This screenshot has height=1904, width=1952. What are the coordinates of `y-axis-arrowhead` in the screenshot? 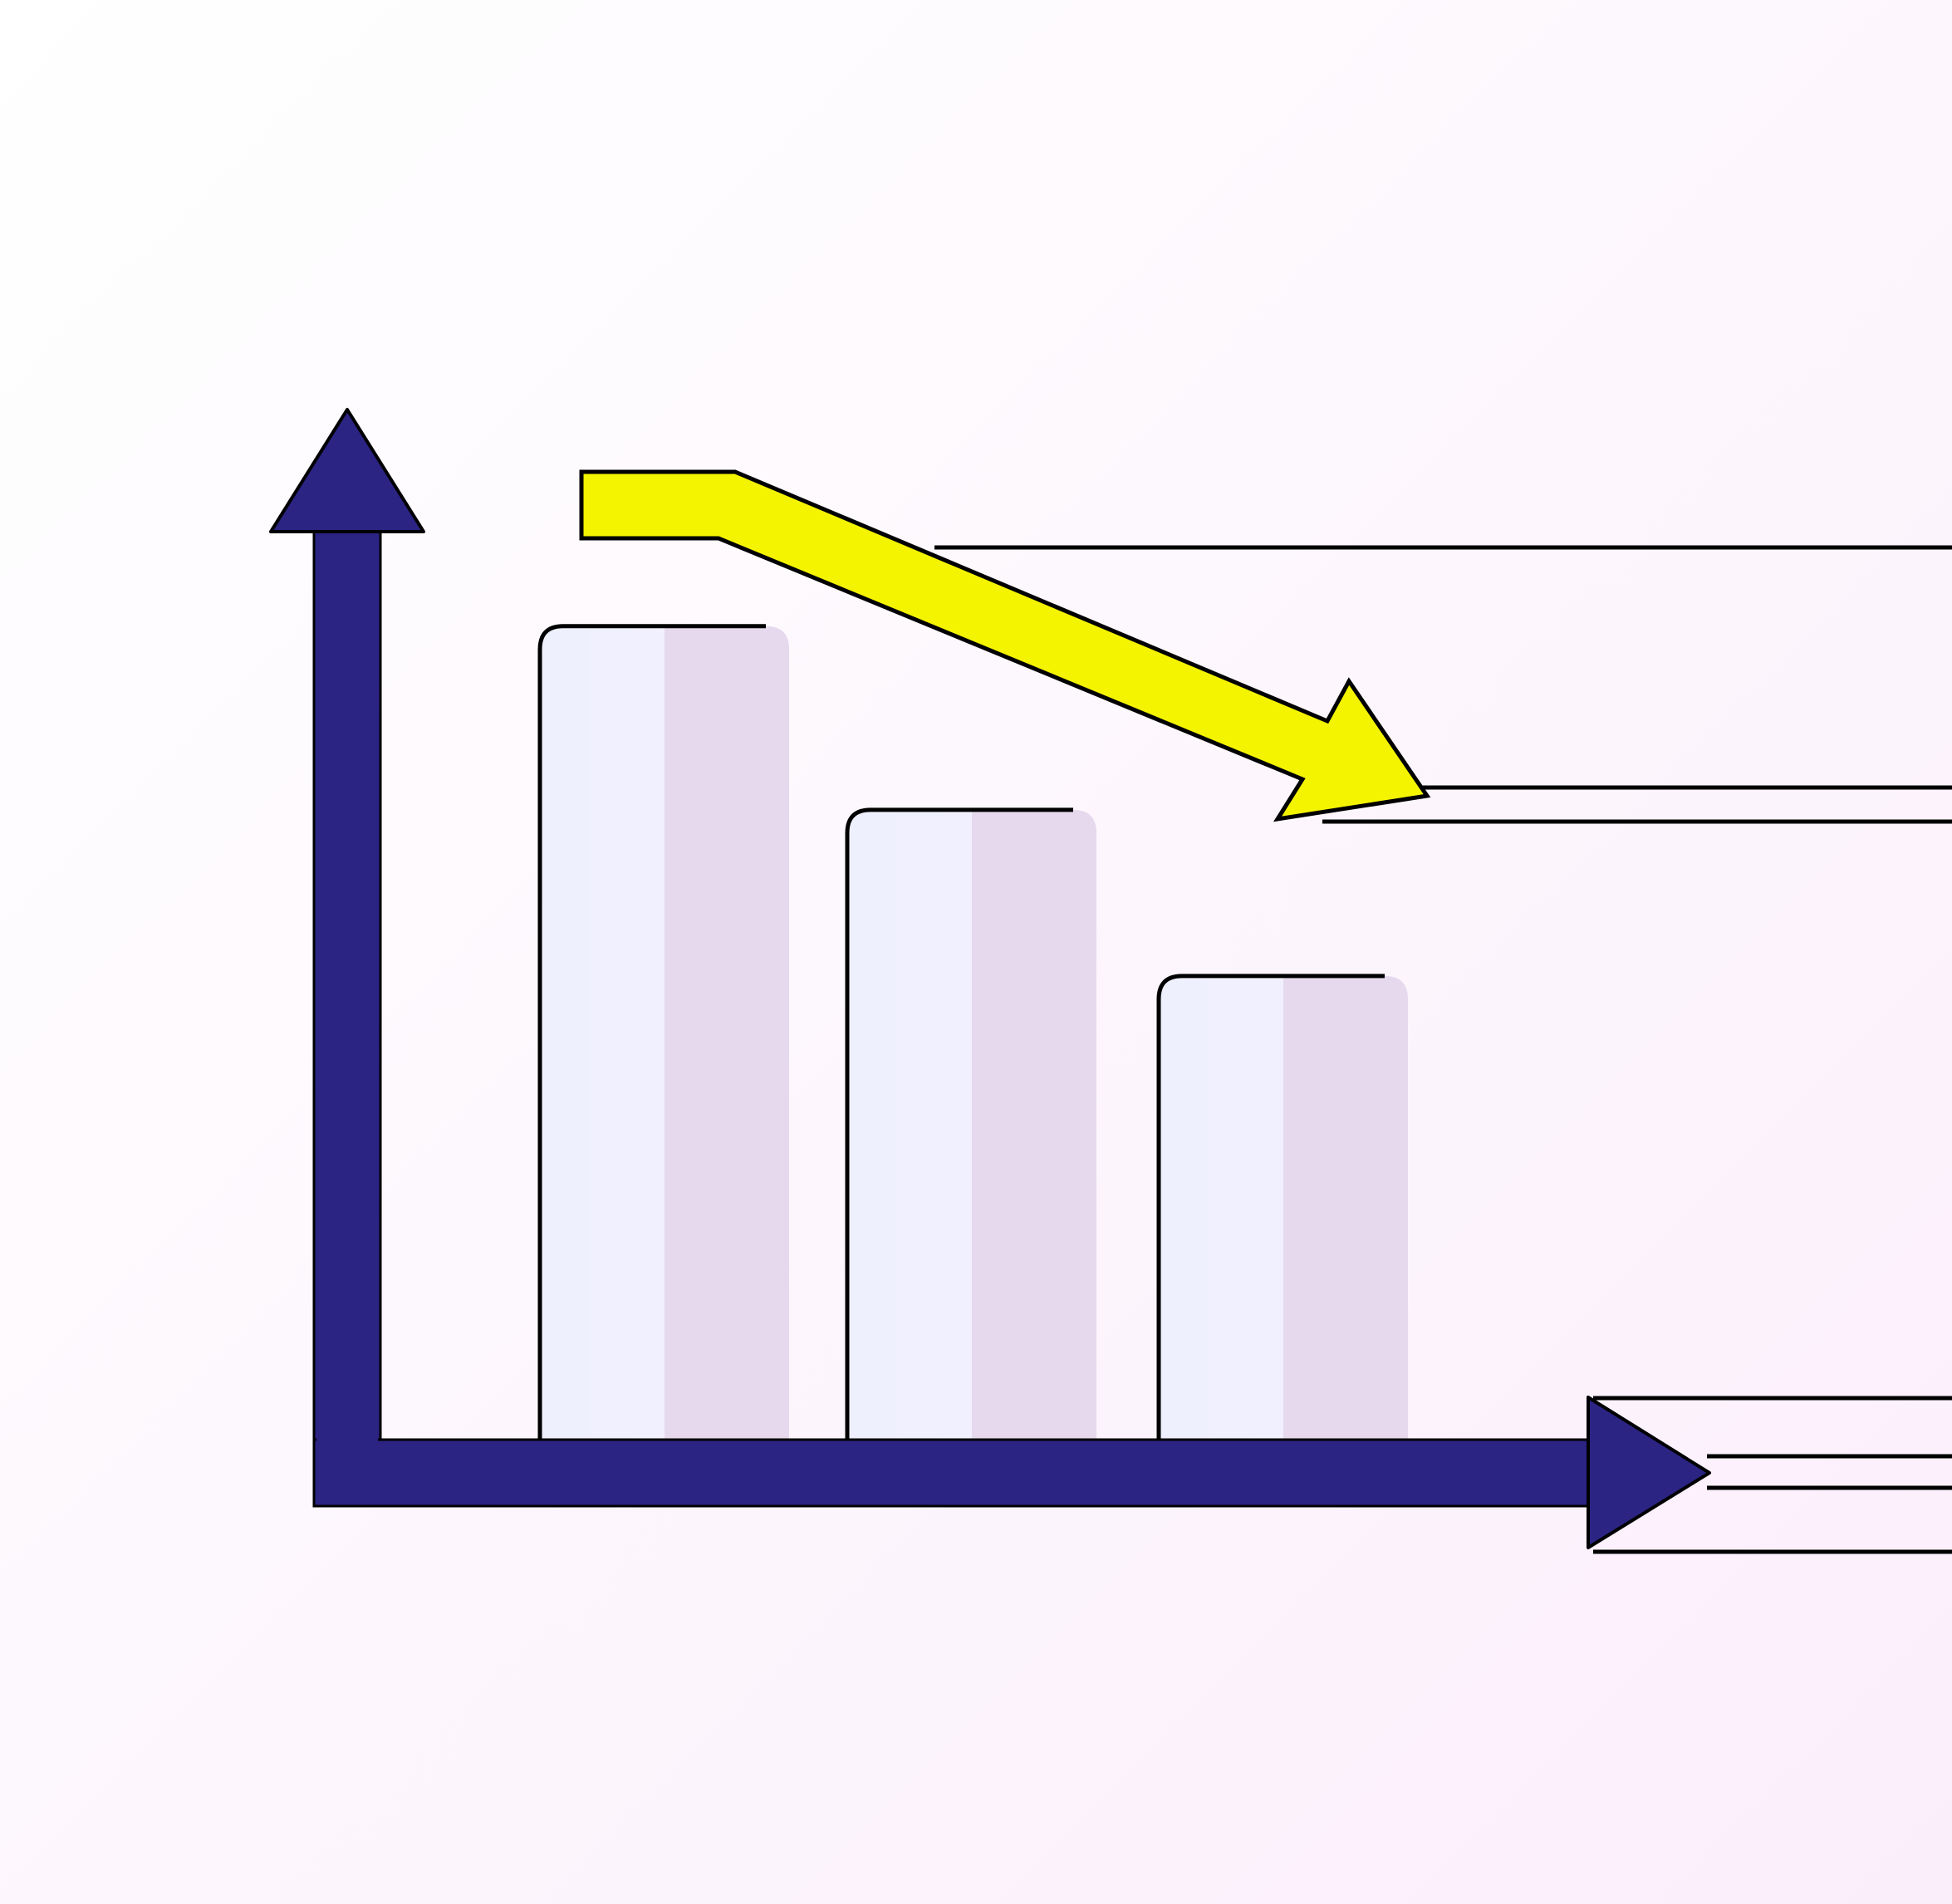 It's located at (347, 470).